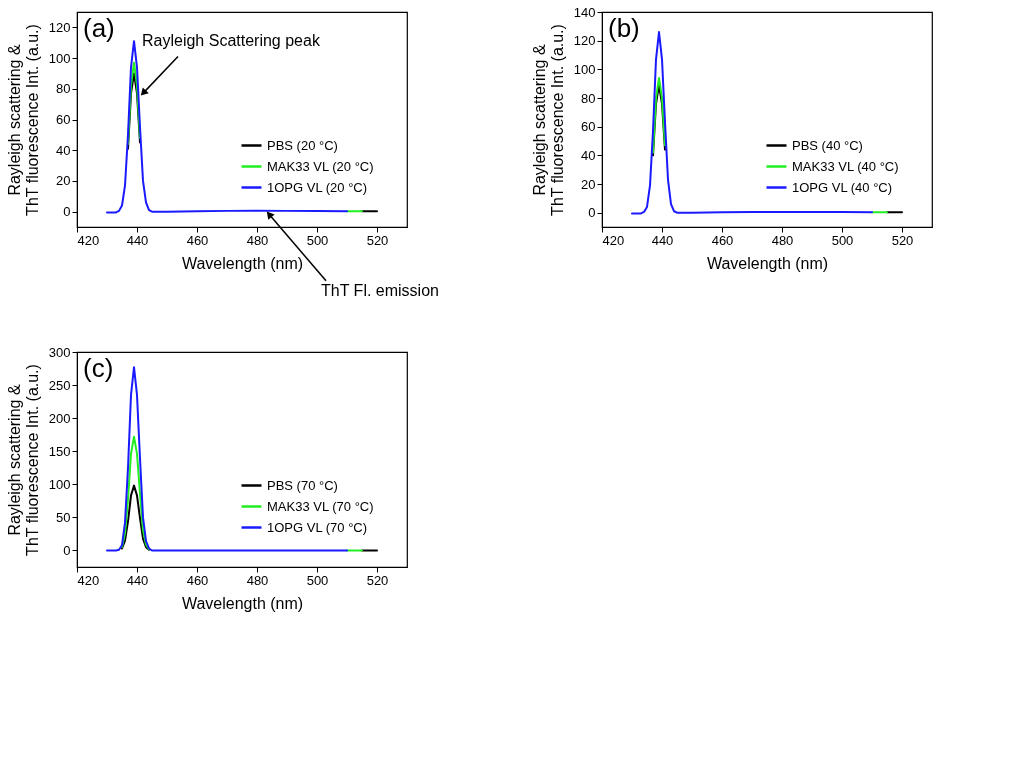  What do you see at coordinates (845, 166) in the screenshot?
I see `legend-label: MAK33 VL (40 °C)` at bounding box center [845, 166].